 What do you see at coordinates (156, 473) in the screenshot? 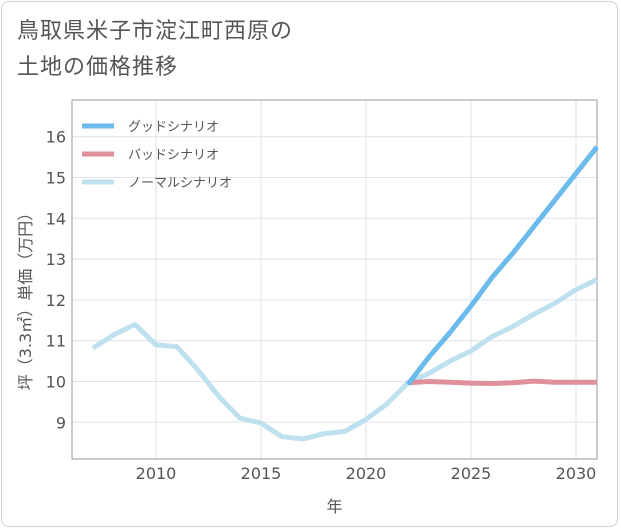
I see `x-tick-2010: 2010` at bounding box center [156, 473].